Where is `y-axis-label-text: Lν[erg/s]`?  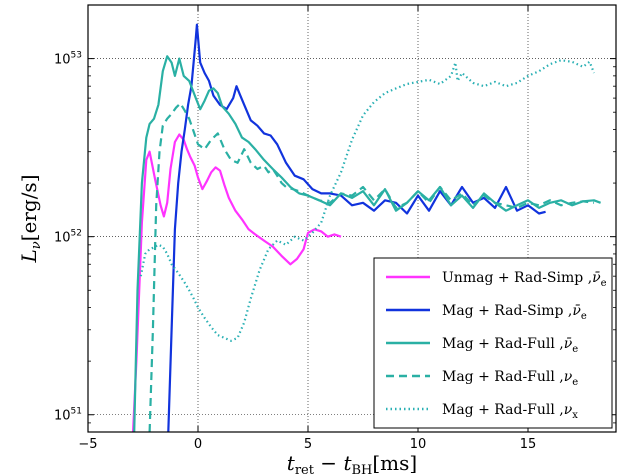
y-axis-label-text: Lν[erg/s] is located at coordinates (30, 219).